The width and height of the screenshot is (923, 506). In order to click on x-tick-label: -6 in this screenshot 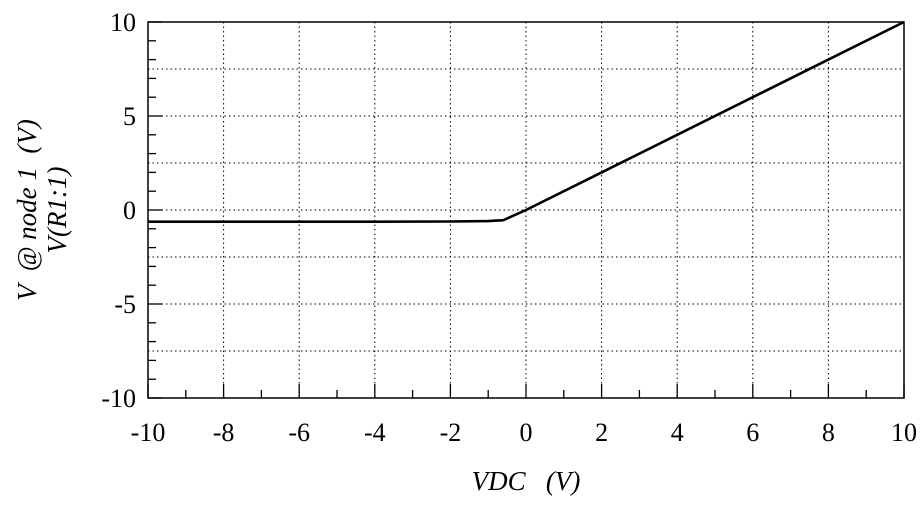, I will do `click(299, 432)`.